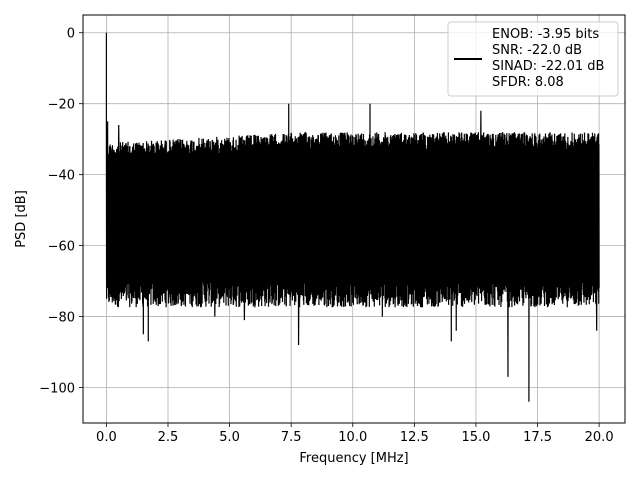 Image resolution: width=640 pixels, height=480 pixels. Describe the element at coordinates (537, 437) in the screenshot. I see `x-tick-label: 17.5` at that location.